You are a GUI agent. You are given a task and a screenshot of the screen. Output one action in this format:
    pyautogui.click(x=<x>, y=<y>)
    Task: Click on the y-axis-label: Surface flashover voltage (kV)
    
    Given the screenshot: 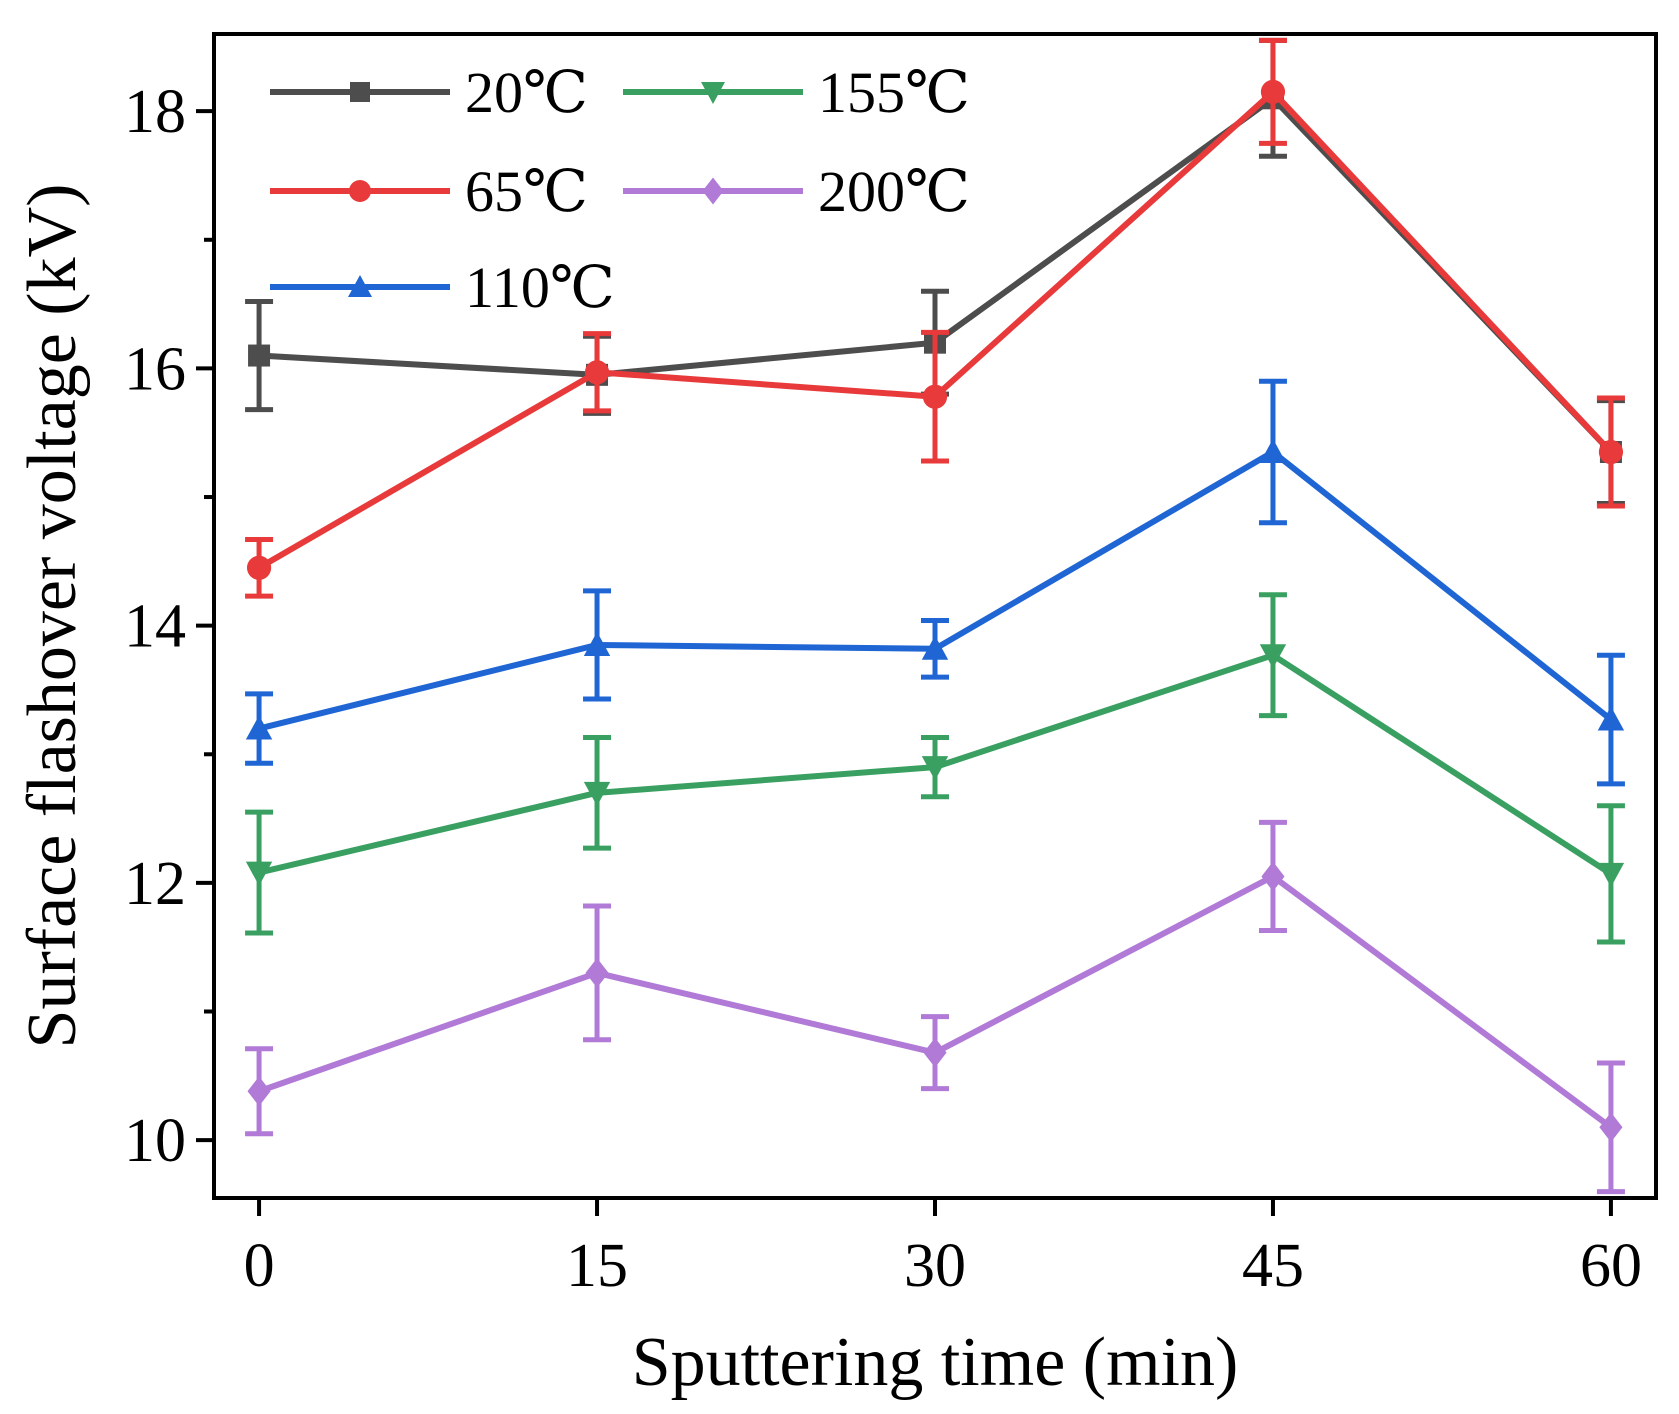 What is the action you would take?
    pyautogui.click(x=52, y=616)
    